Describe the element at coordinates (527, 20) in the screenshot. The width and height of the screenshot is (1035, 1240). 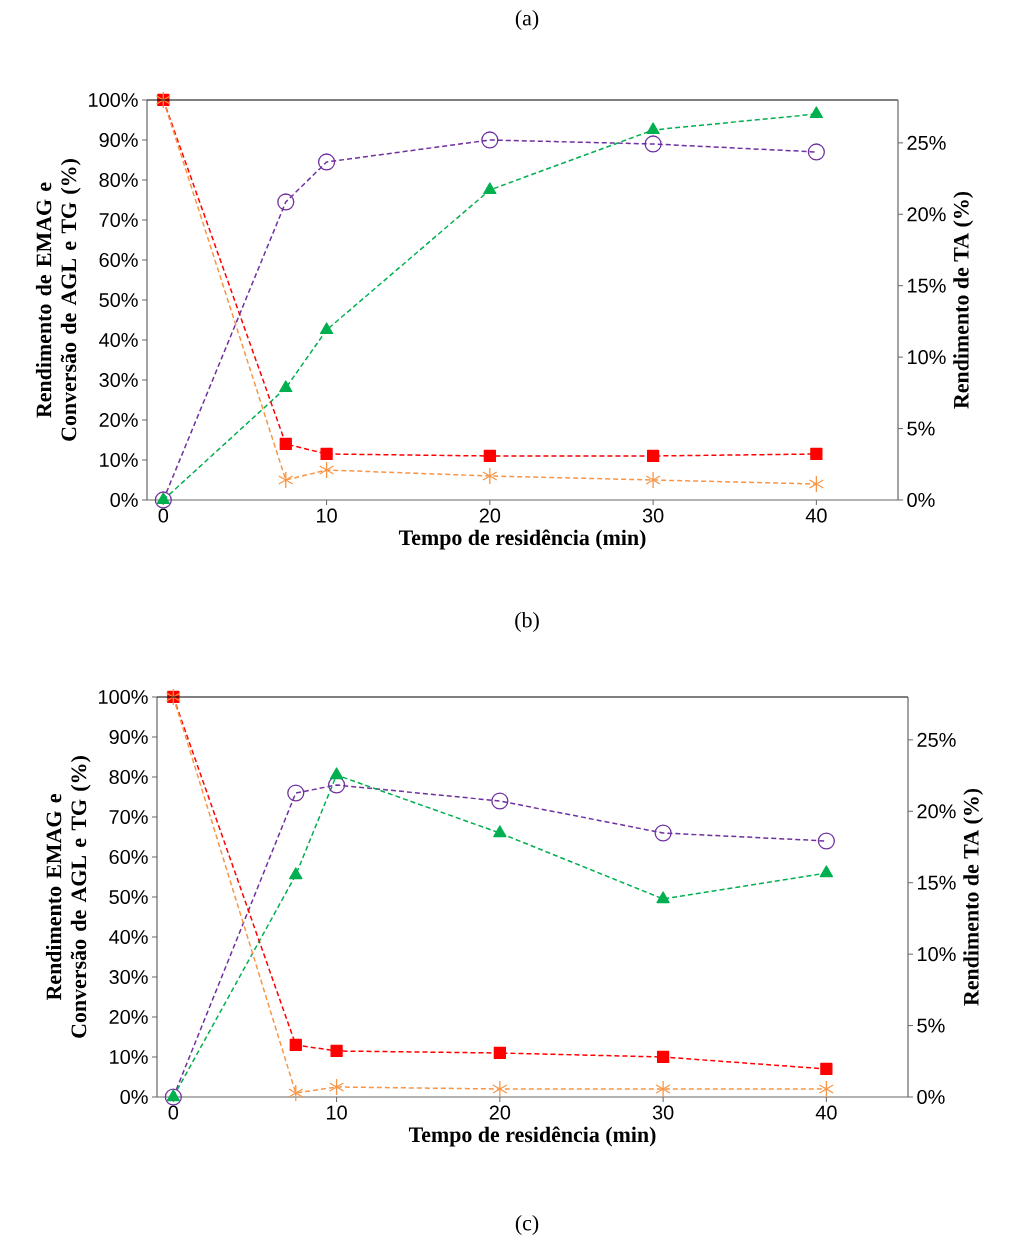
I see `chart-title: (a)` at that location.